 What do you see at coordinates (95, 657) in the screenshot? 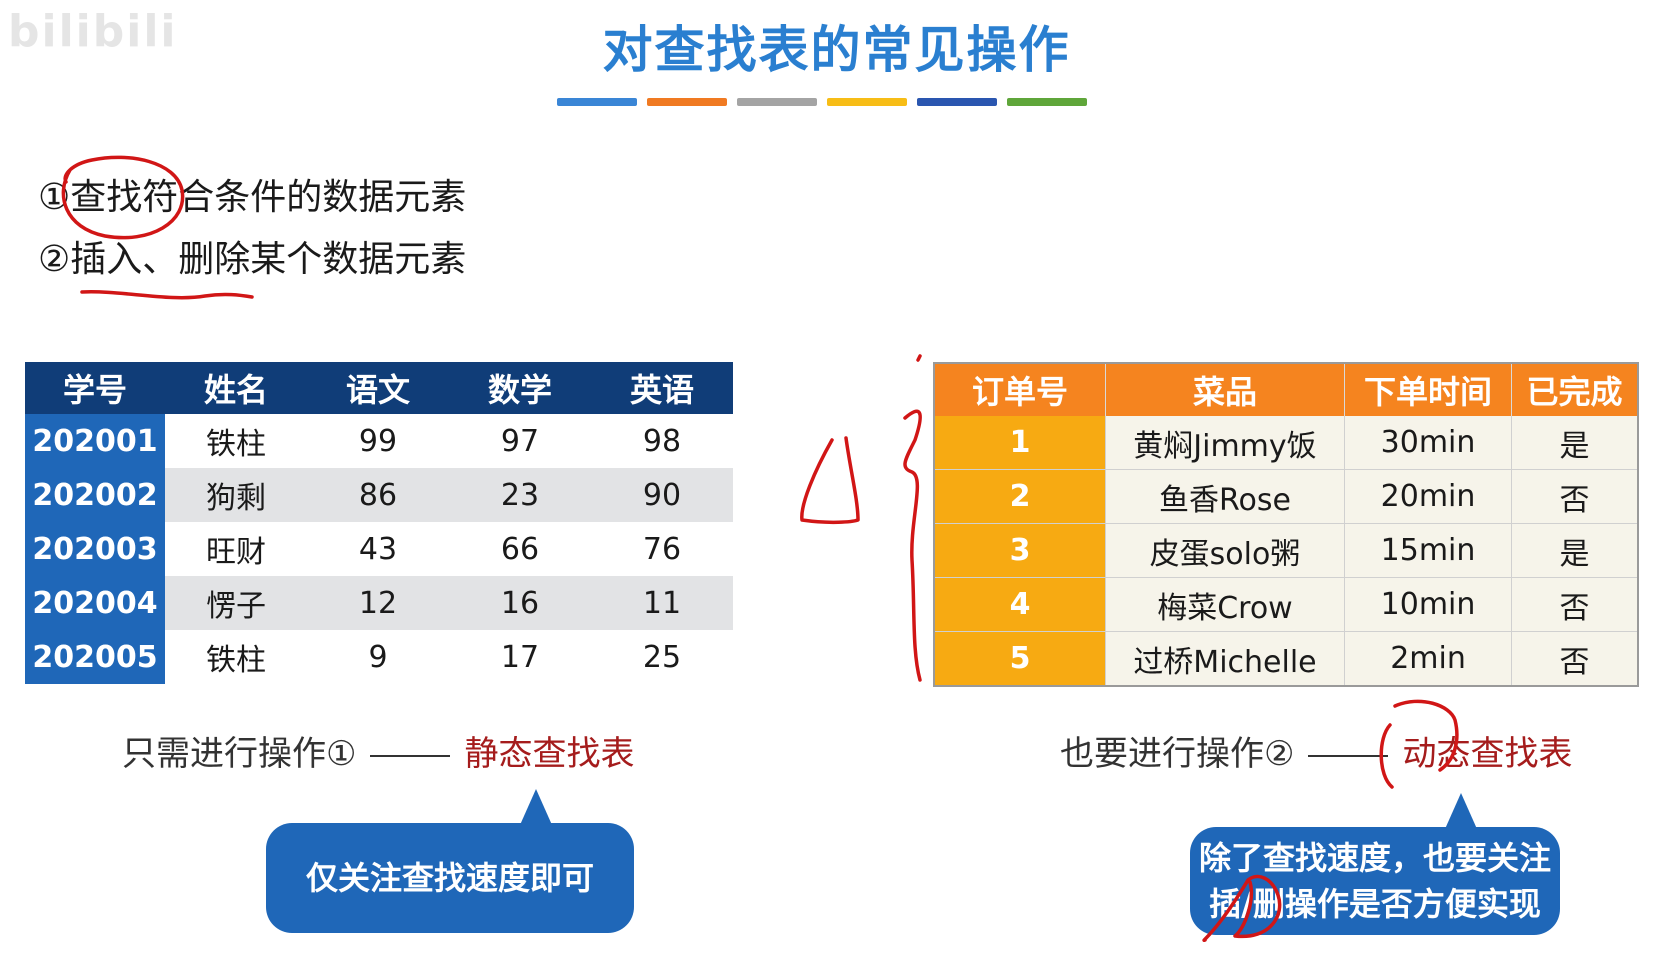
I see `student-id-cell: 202005` at bounding box center [95, 657].